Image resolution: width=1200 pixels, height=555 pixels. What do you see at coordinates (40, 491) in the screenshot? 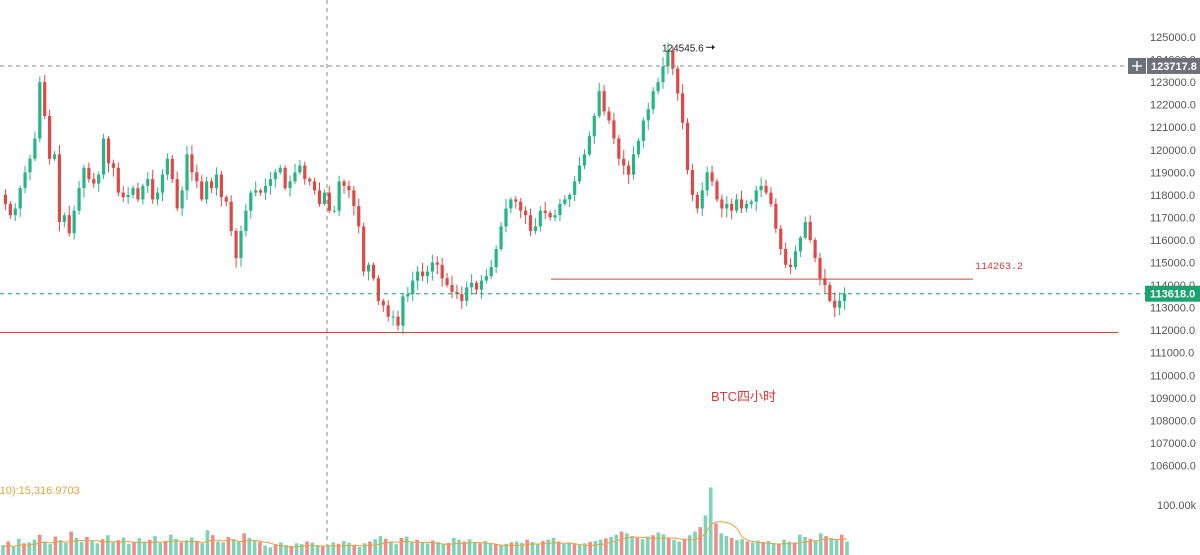
I see `volume-ma-label: (10):15,316.9703` at bounding box center [40, 491].